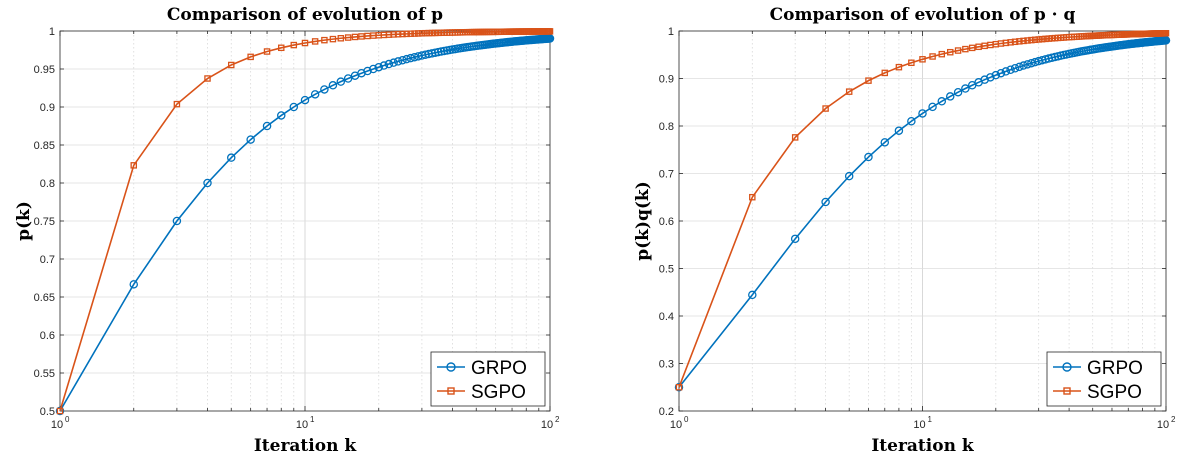  What do you see at coordinates (44, 146) in the screenshot?
I see `y-tick-label: 0.85` at bounding box center [44, 146].